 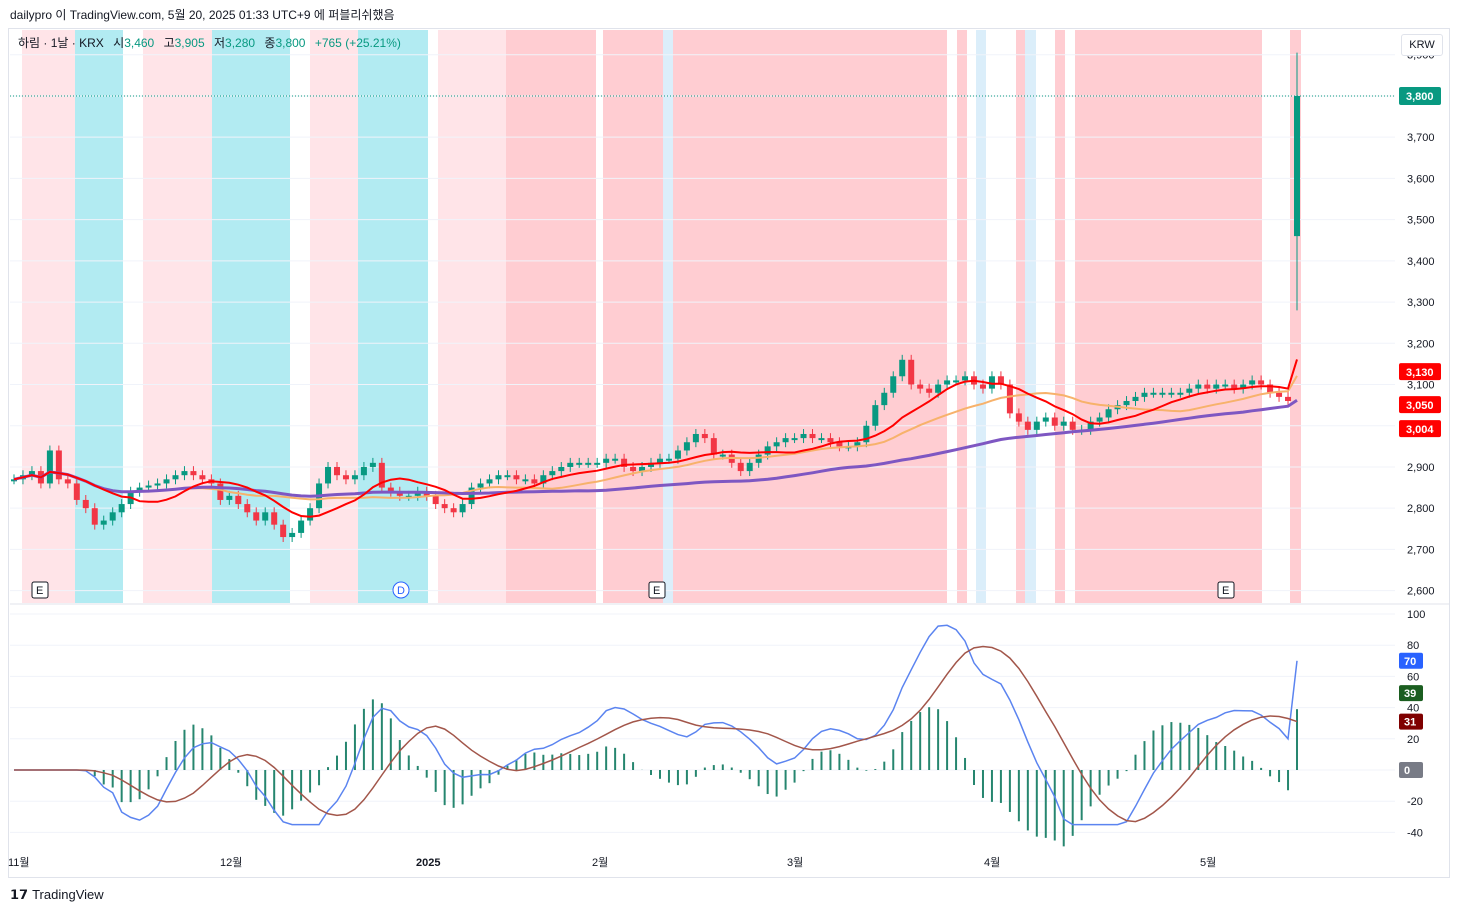 I want to click on price-tick-label: 3,100, so click(x=1421, y=386).